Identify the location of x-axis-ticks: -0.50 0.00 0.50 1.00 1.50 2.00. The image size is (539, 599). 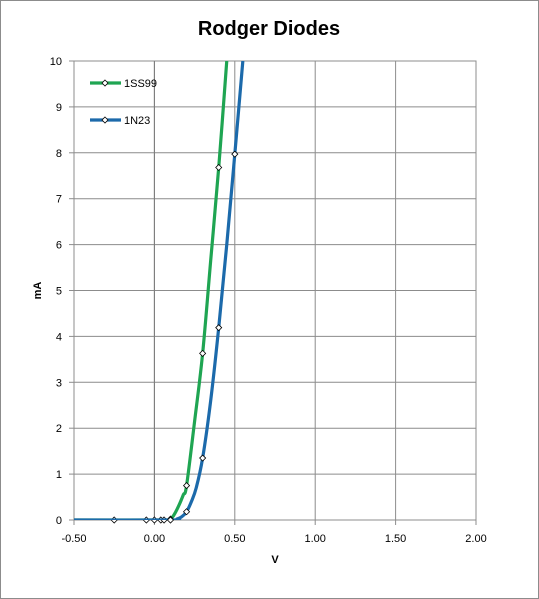
(274, 532).